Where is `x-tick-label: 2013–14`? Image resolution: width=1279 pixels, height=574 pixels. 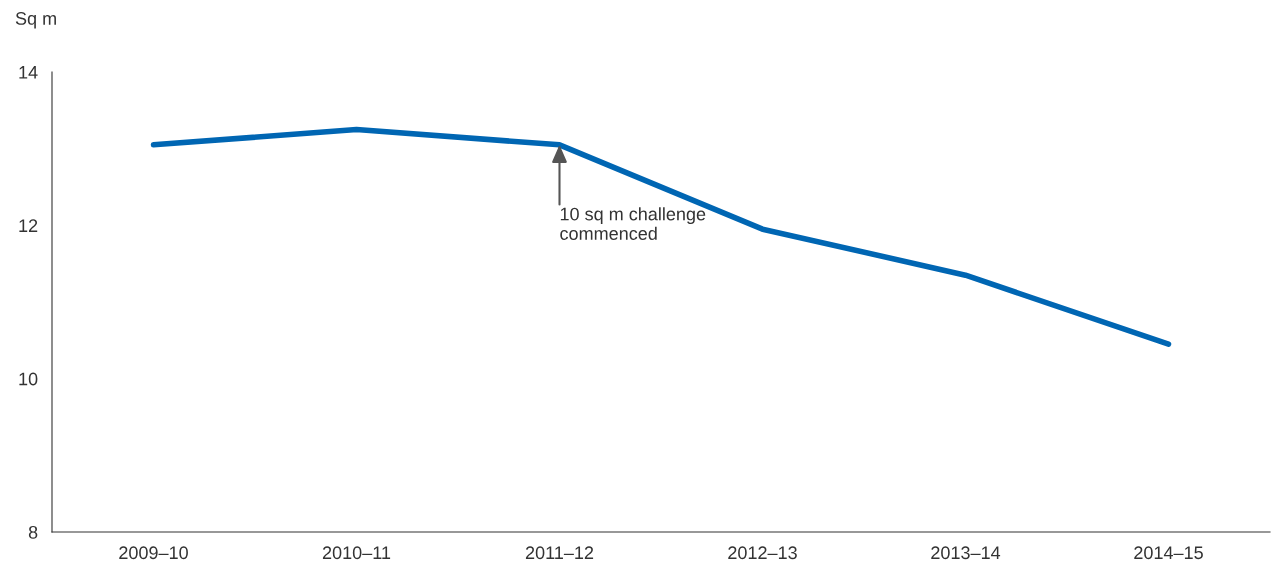 x-tick-label: 2013–14 is located at coordinates (966, 553).